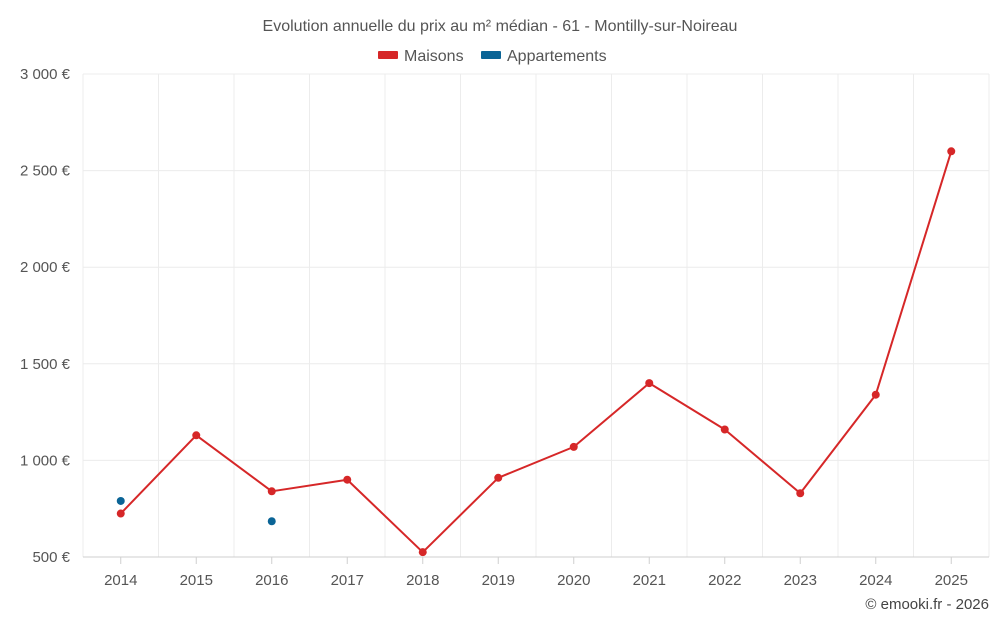  I want to click on legend-swatch-maisons, so click(388, 55).